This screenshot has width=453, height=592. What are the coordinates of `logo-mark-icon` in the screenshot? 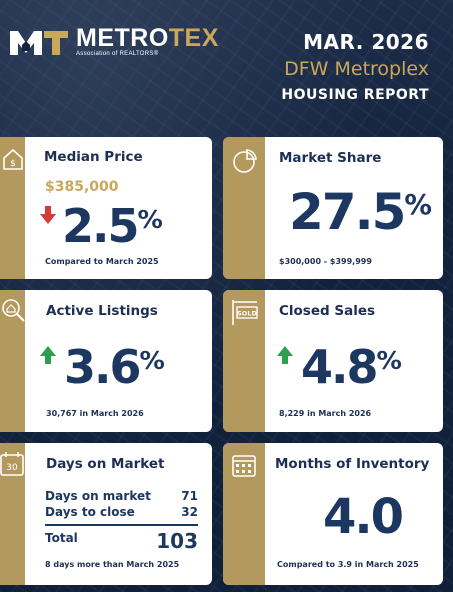 It's located at (39, 42).